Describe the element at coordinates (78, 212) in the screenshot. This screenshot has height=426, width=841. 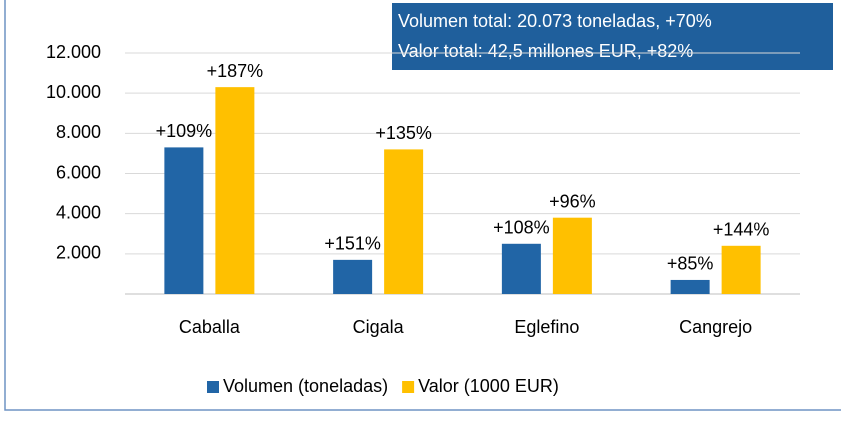
I see `y-tick-label: 4.000` at that location.